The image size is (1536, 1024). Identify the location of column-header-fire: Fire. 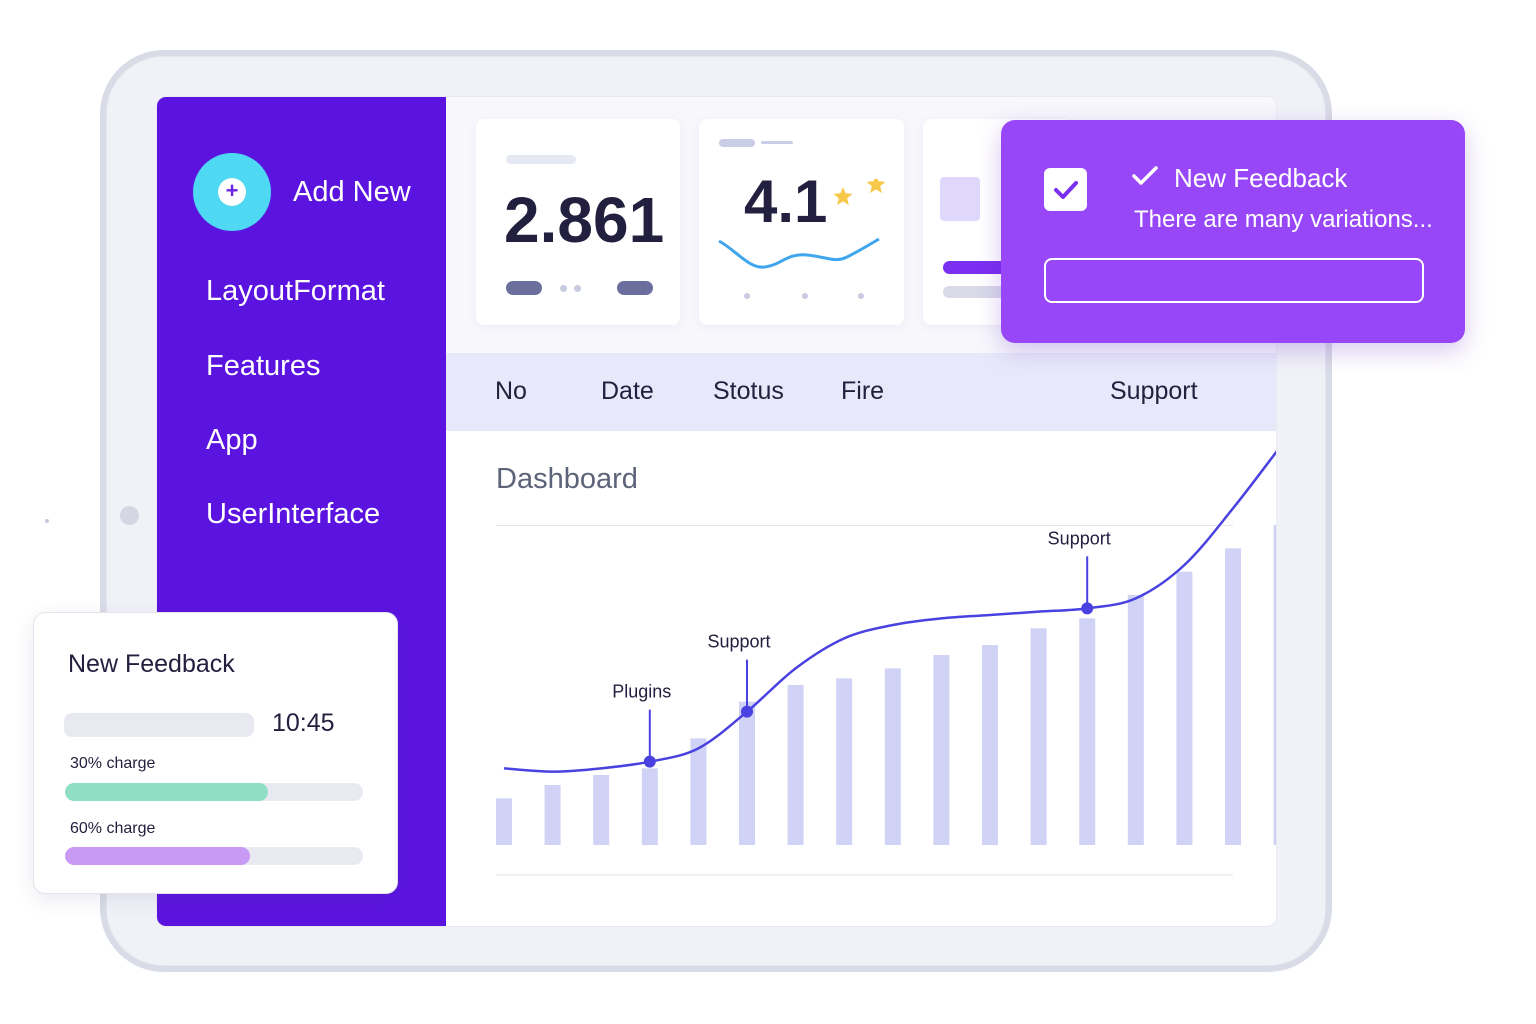
(863, 391).